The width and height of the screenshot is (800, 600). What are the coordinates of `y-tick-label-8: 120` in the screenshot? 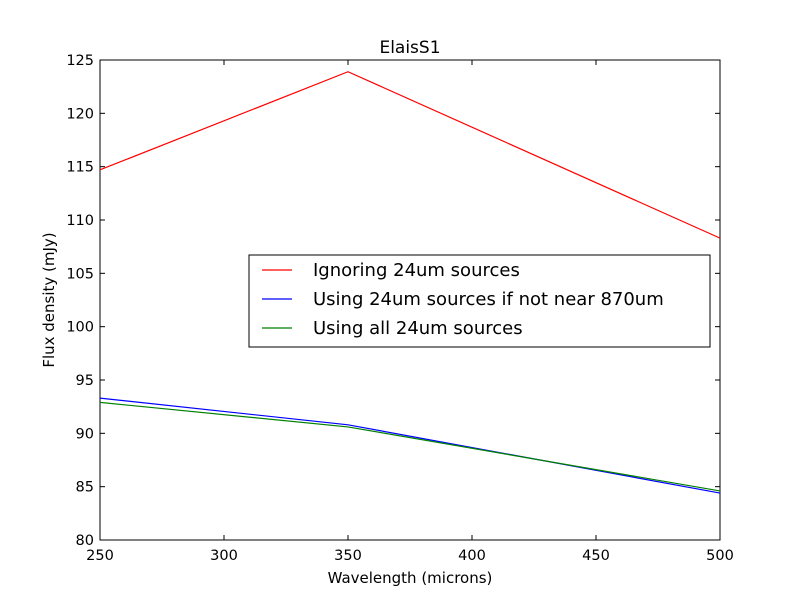 It's located at (80, 114).